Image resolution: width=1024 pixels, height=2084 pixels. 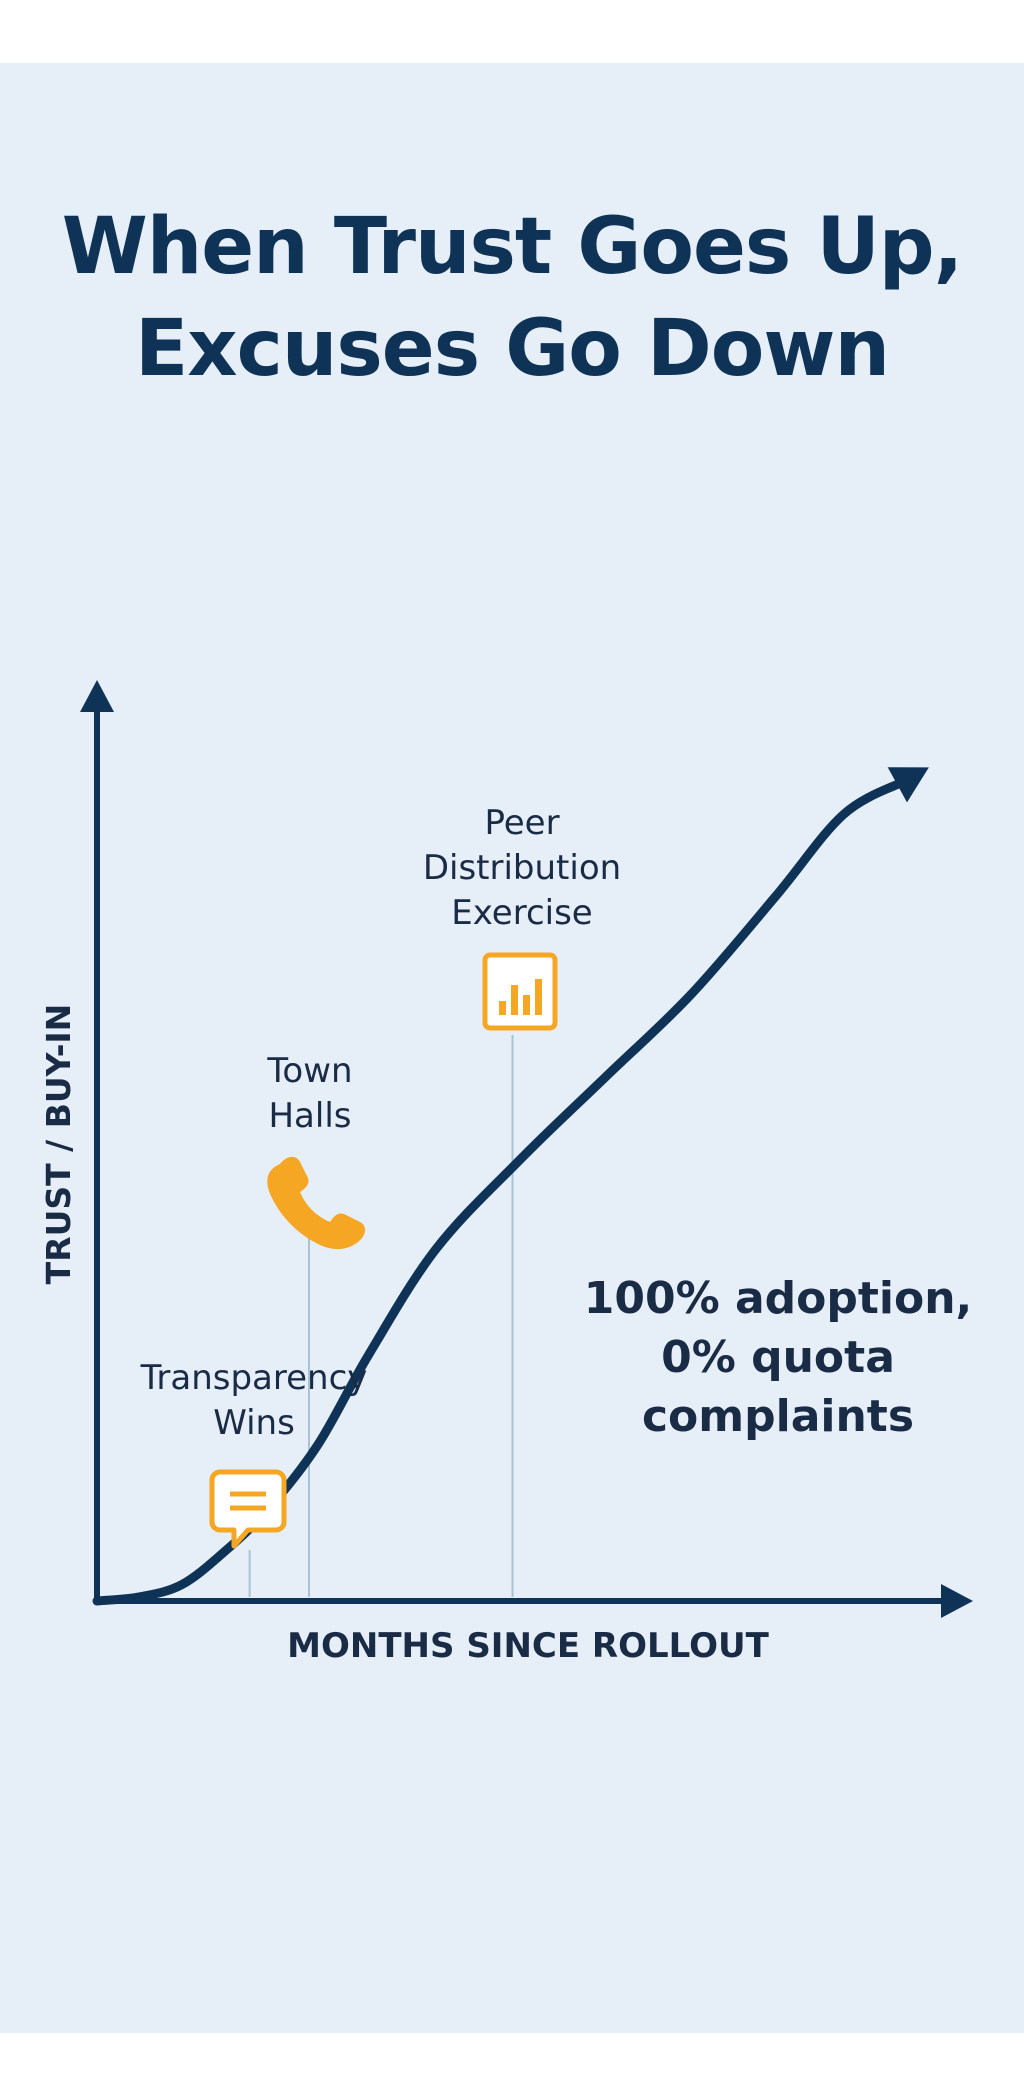 I want to click on chart-title-line: When Trust Goes Up,, so click(x=512, y=247).